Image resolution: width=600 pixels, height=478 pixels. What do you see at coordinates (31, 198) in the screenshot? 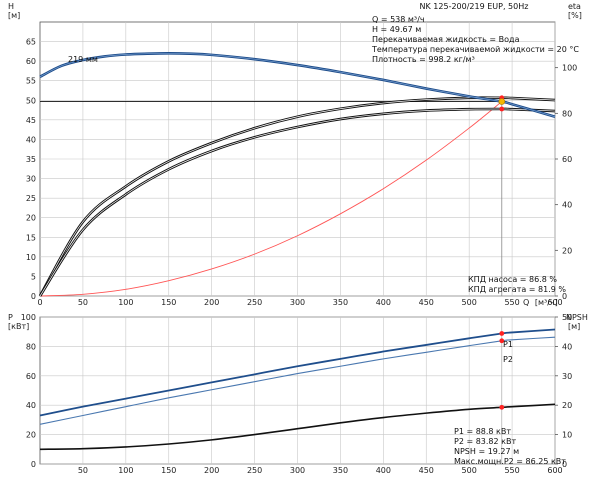
I see `top-y-tick-label: 25` at bounding box center [31, 198].